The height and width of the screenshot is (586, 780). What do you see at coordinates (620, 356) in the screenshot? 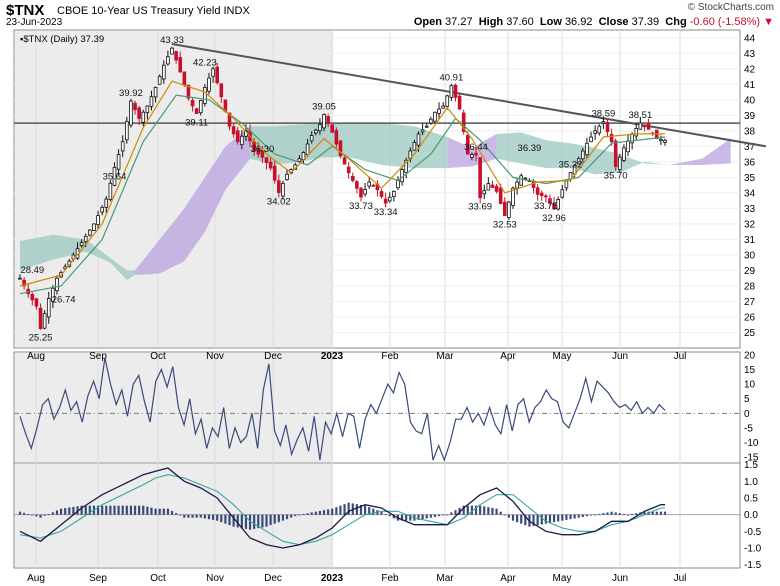
I see `x-tick-label: Jun` at bounding box center [620, 356].